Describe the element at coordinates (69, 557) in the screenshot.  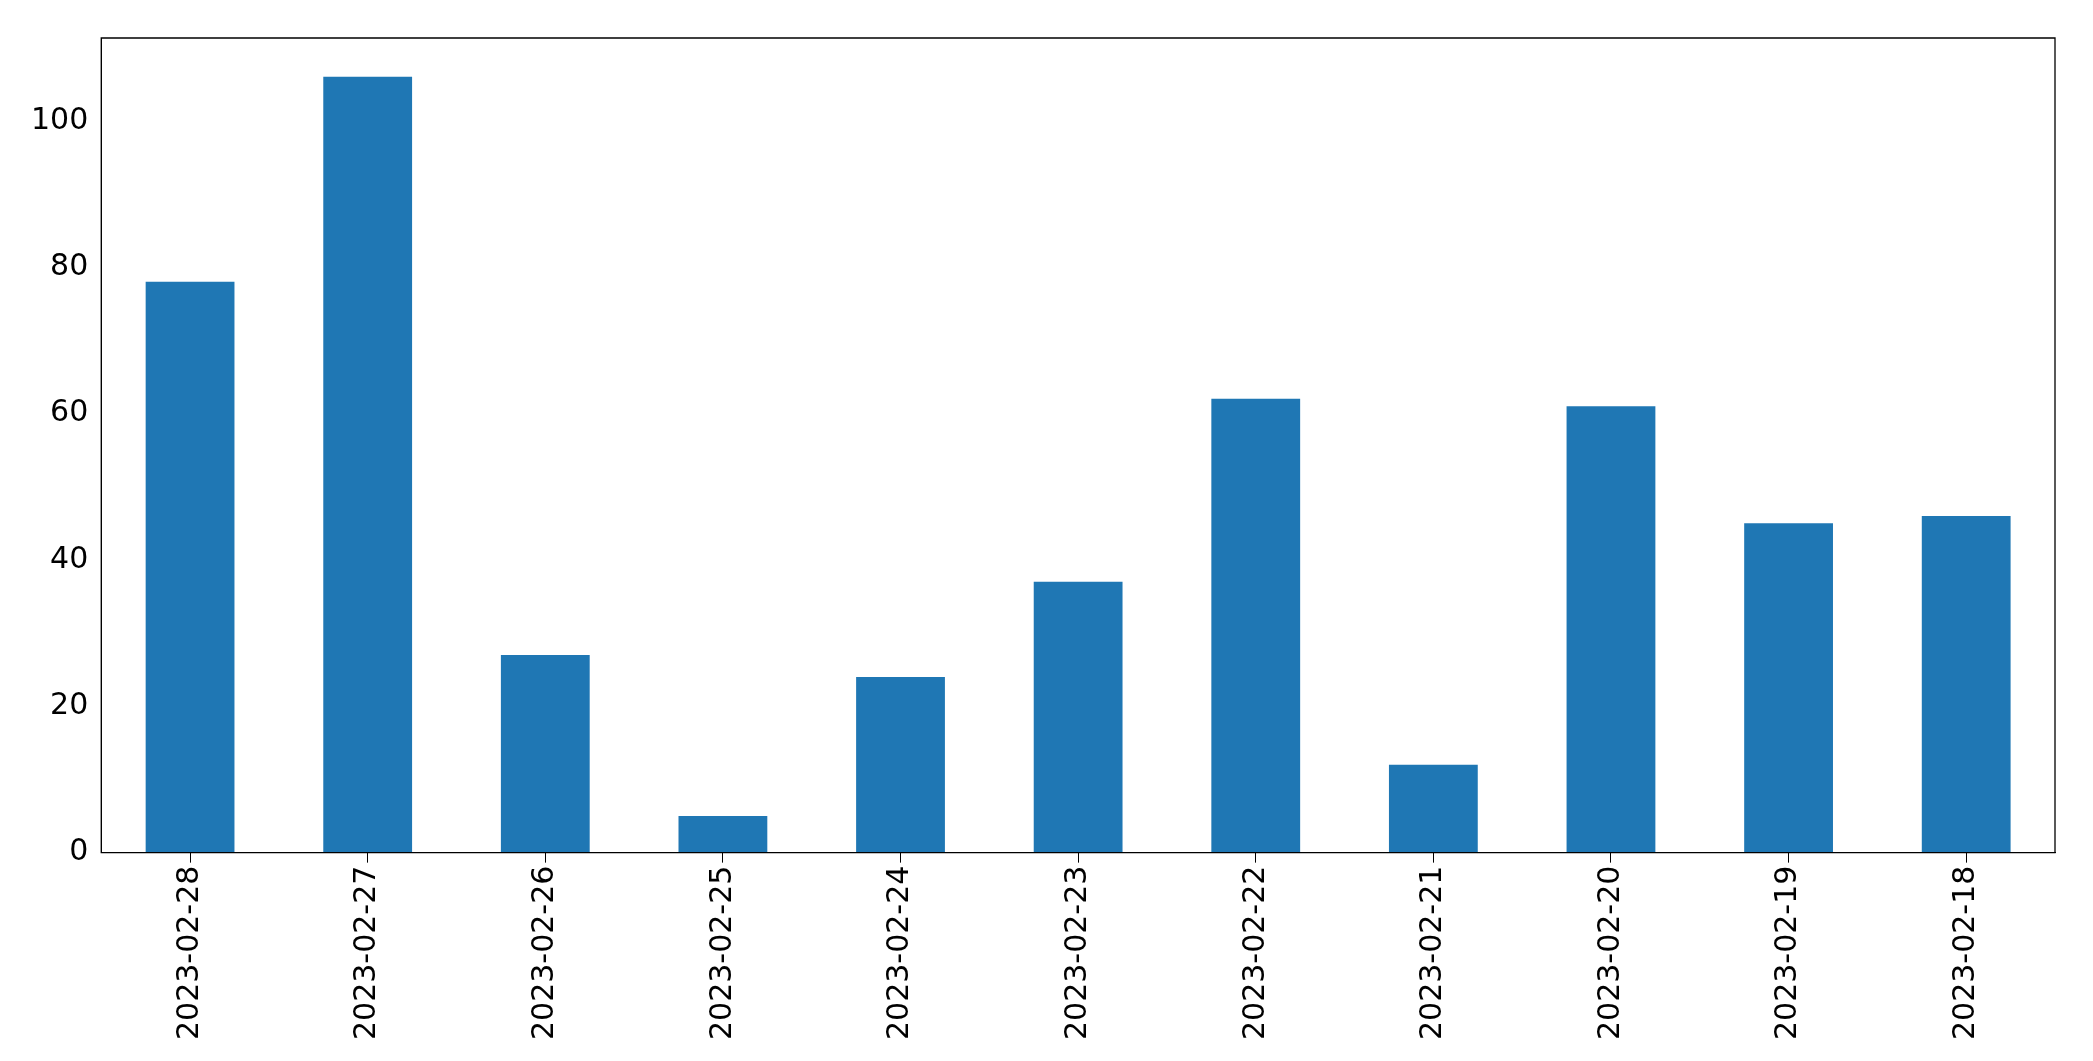
I see `y-tick-label: 40` at that location.